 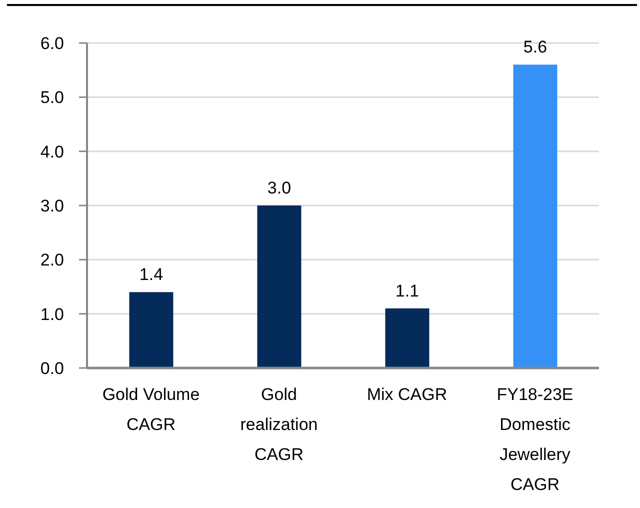 What do you see at coordinates (52, 152) in the screenshot?
I see `y-tick-label: 4.0` at bounding box center [52, 152].